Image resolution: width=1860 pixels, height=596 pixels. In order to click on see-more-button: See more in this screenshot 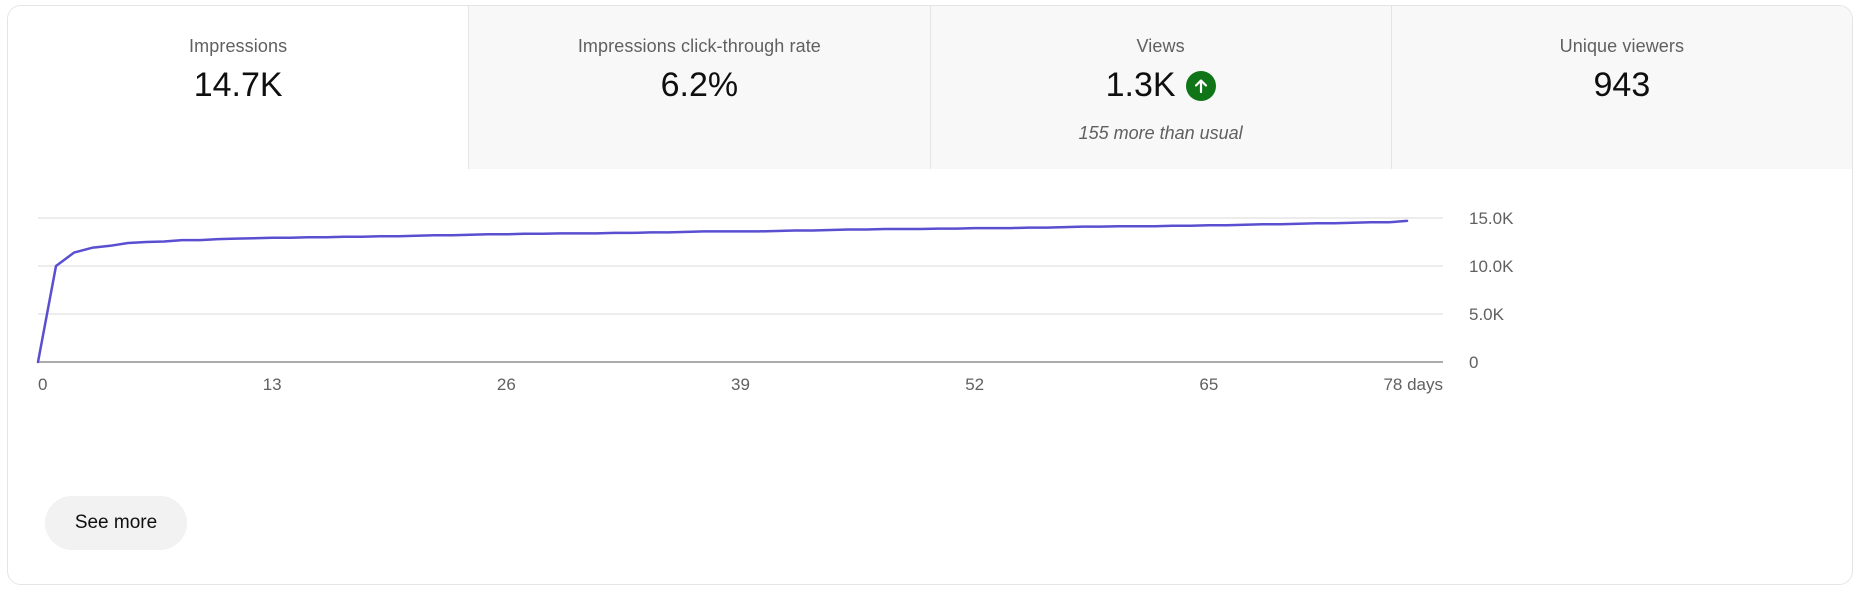, I will do `click(116, 523)`.